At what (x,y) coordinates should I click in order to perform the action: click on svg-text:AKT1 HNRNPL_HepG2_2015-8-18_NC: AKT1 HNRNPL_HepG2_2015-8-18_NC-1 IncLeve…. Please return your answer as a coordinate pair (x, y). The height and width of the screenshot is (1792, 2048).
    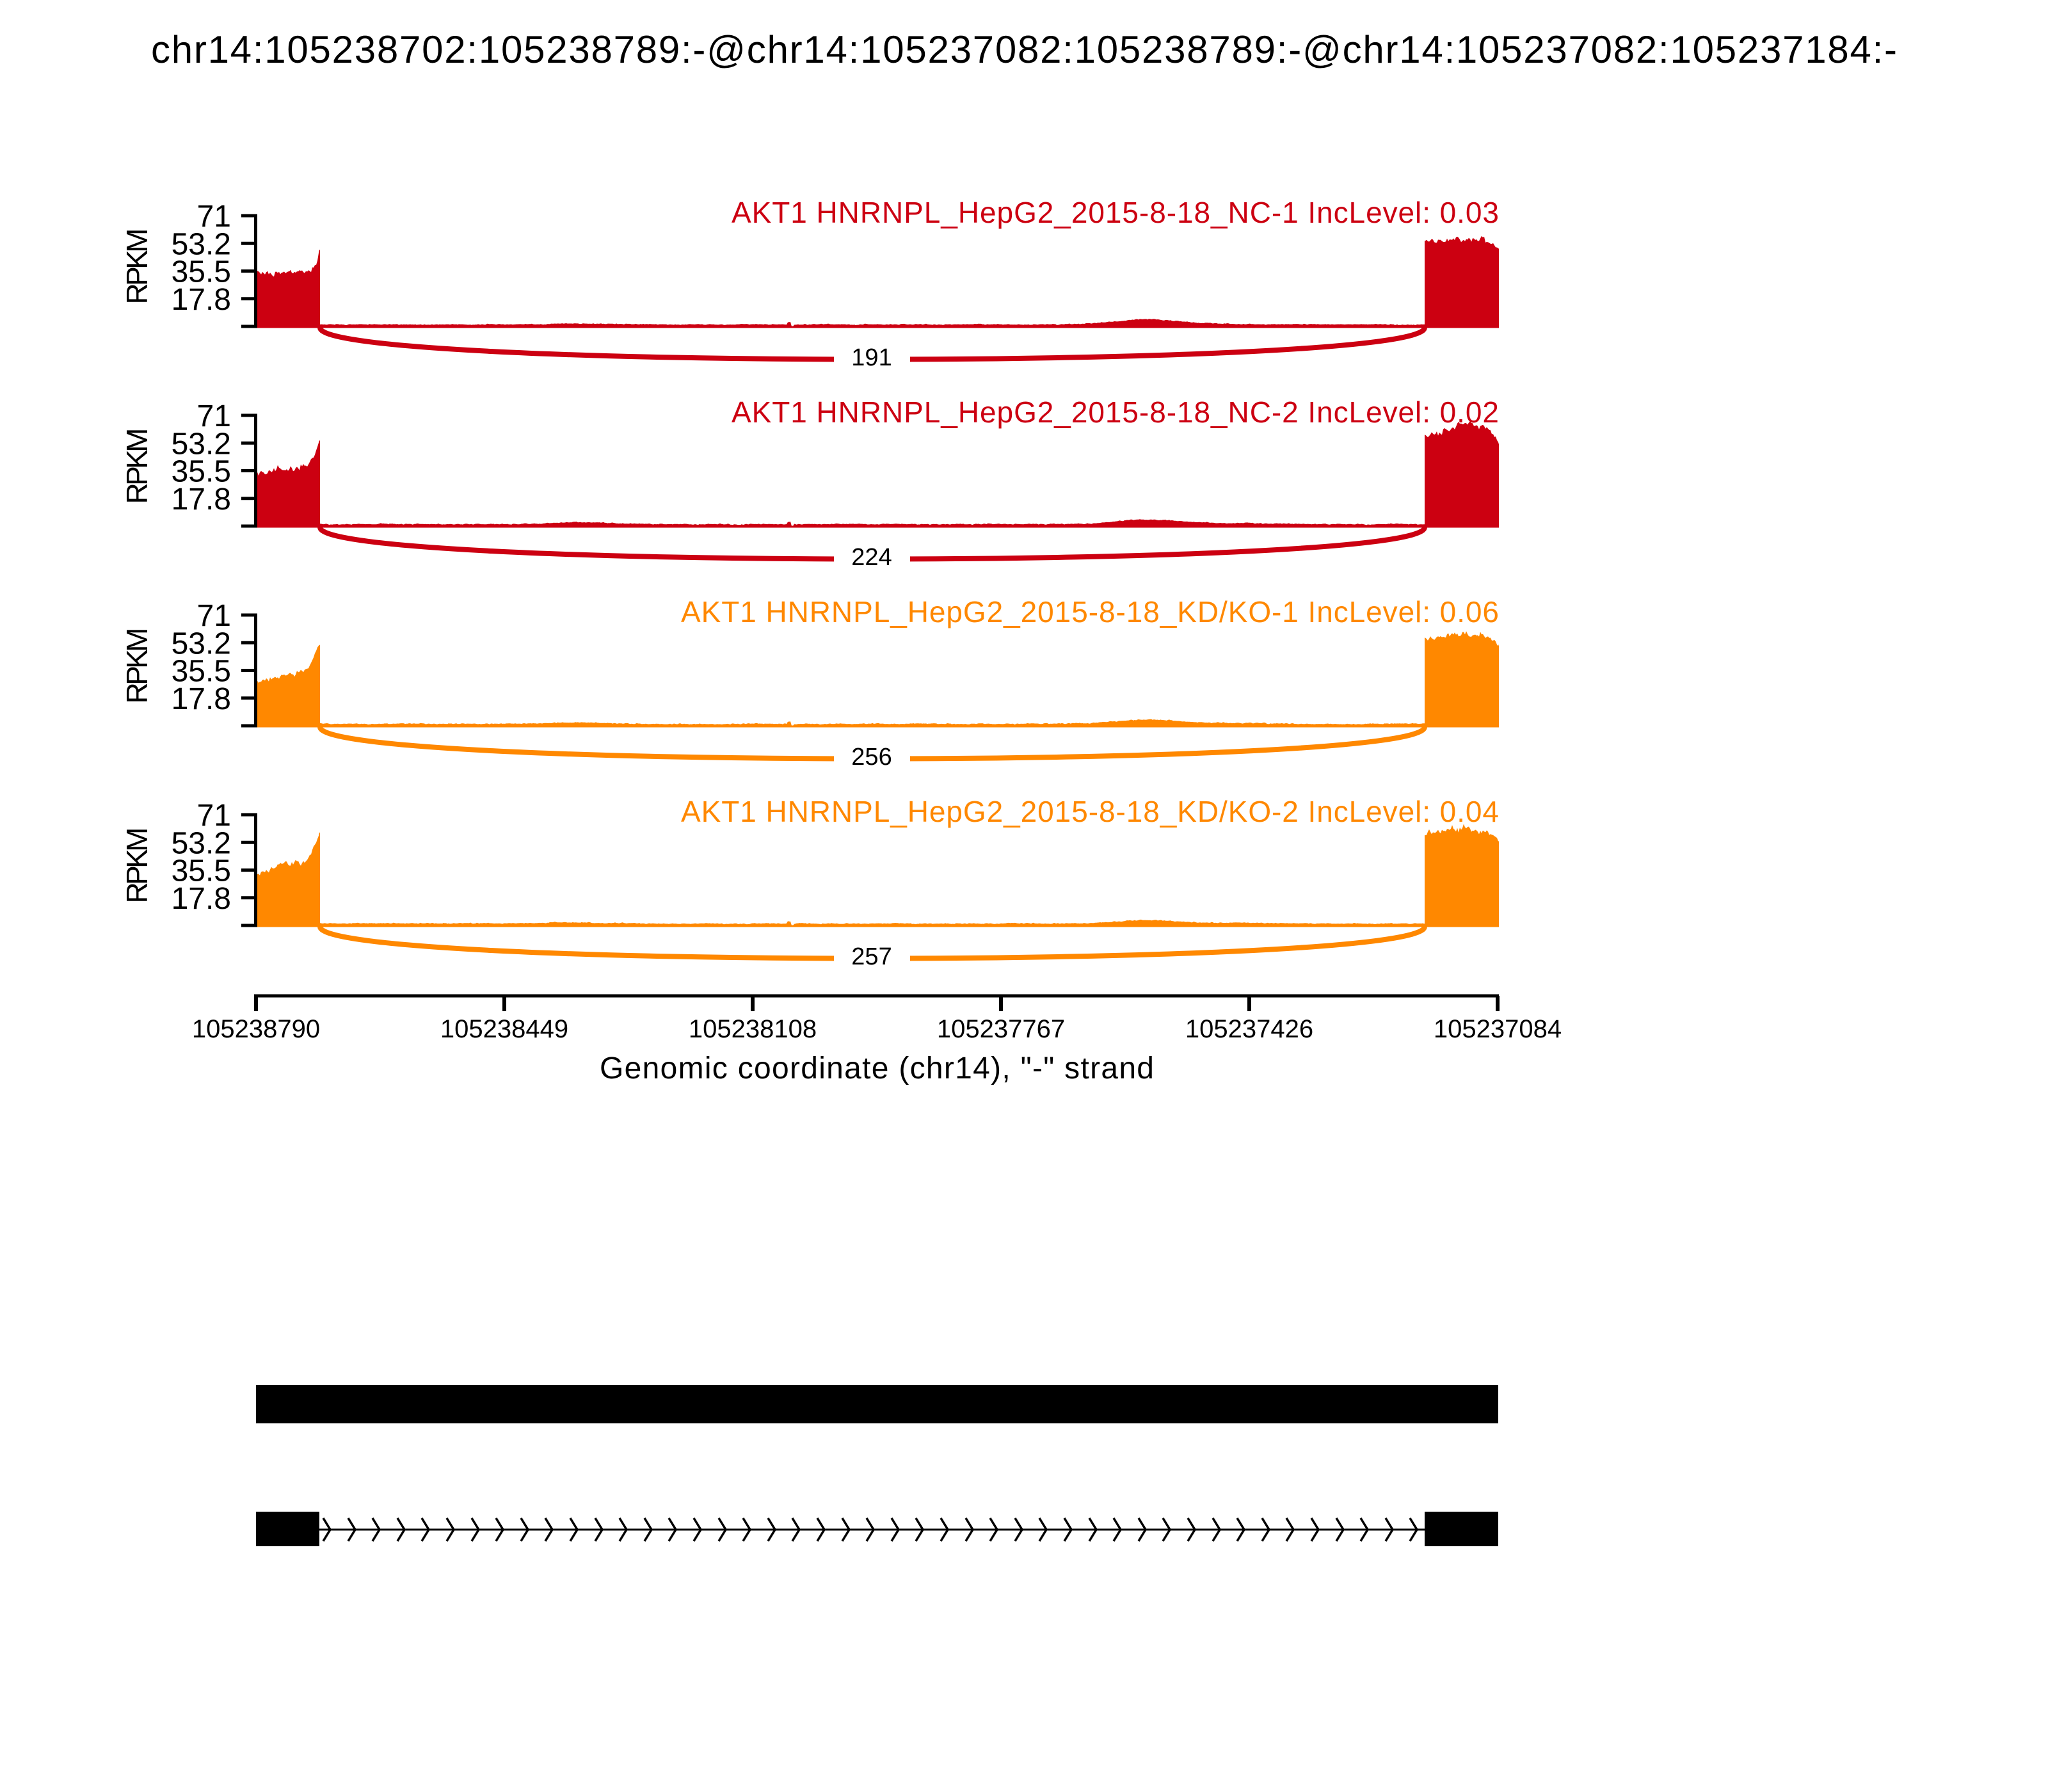
    Looking at the image, I should click on (1115, 212).